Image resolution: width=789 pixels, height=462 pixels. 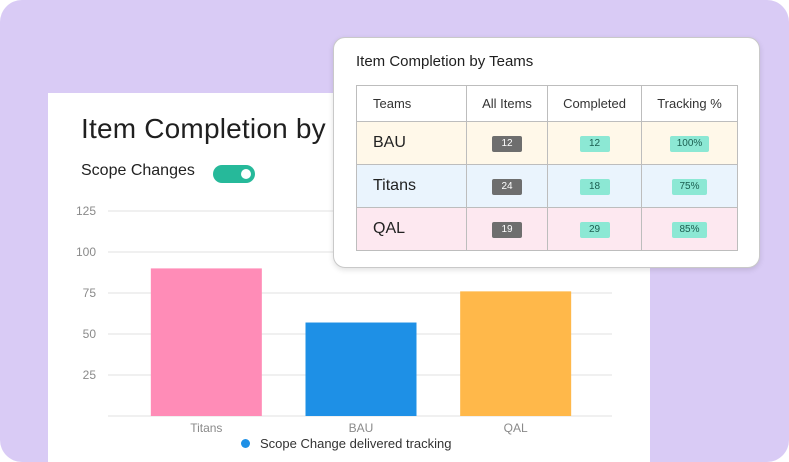 What do you see at coordinates (411, 229) in the screenshot?
I see `team-name: QAL` at bounding box center [411, 229].